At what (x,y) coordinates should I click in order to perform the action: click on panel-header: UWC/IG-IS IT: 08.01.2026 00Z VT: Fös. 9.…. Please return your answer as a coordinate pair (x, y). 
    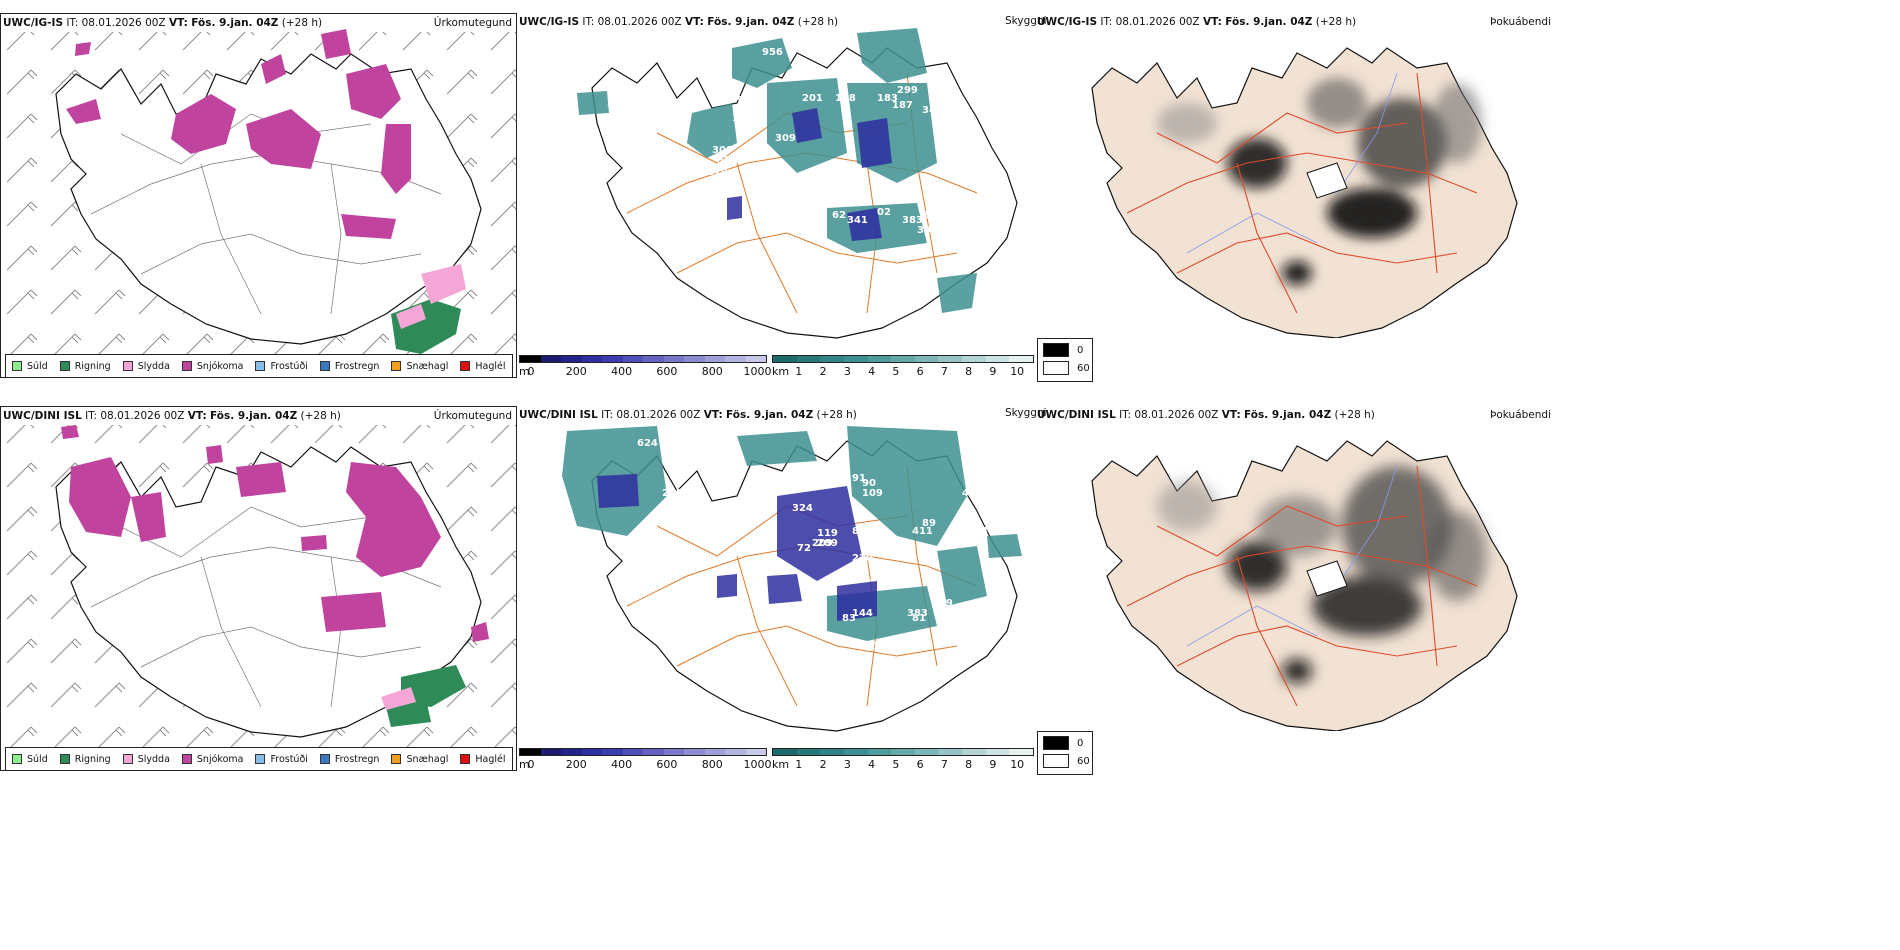
    Looking at the image, I should click on (1196, 22).